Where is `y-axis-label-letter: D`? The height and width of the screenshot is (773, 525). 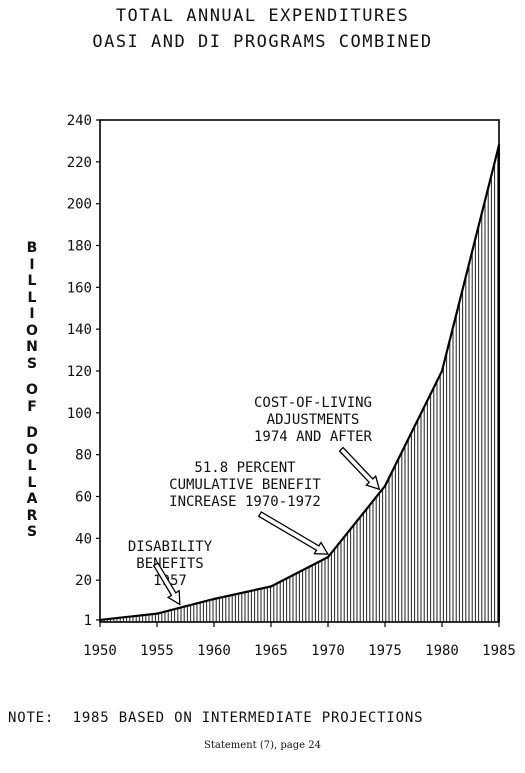
y-axis-label-letter: D is located at coordinates (32, 433).